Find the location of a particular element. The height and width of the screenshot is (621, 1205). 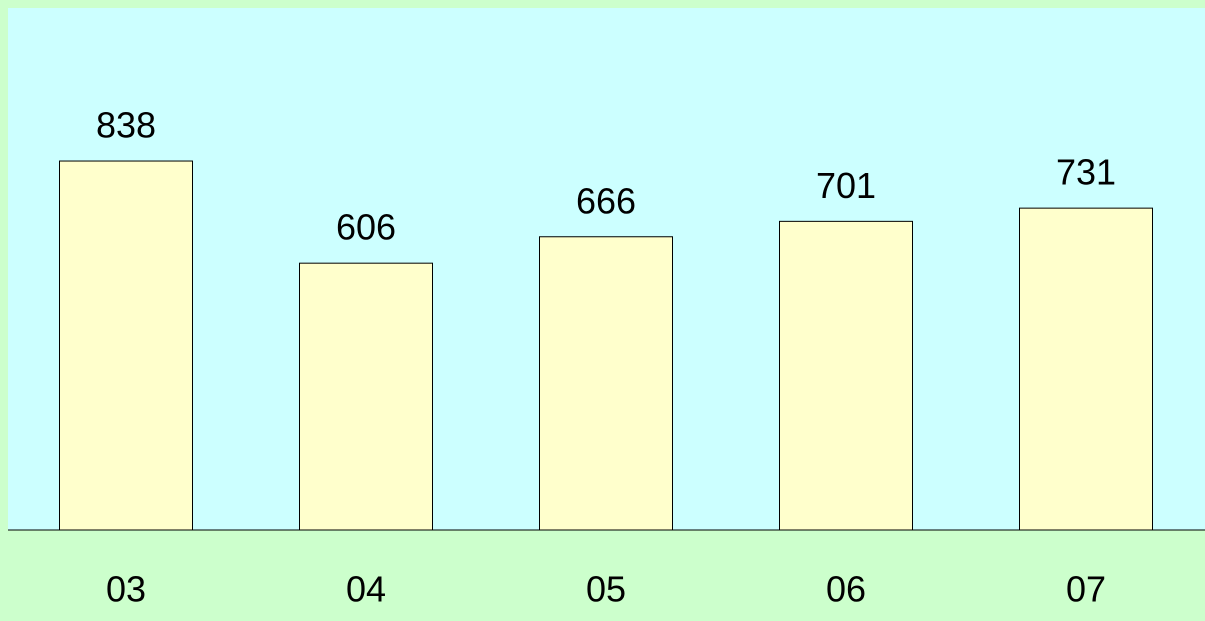

value-label: 731 is located at coordinates (1086, 172).